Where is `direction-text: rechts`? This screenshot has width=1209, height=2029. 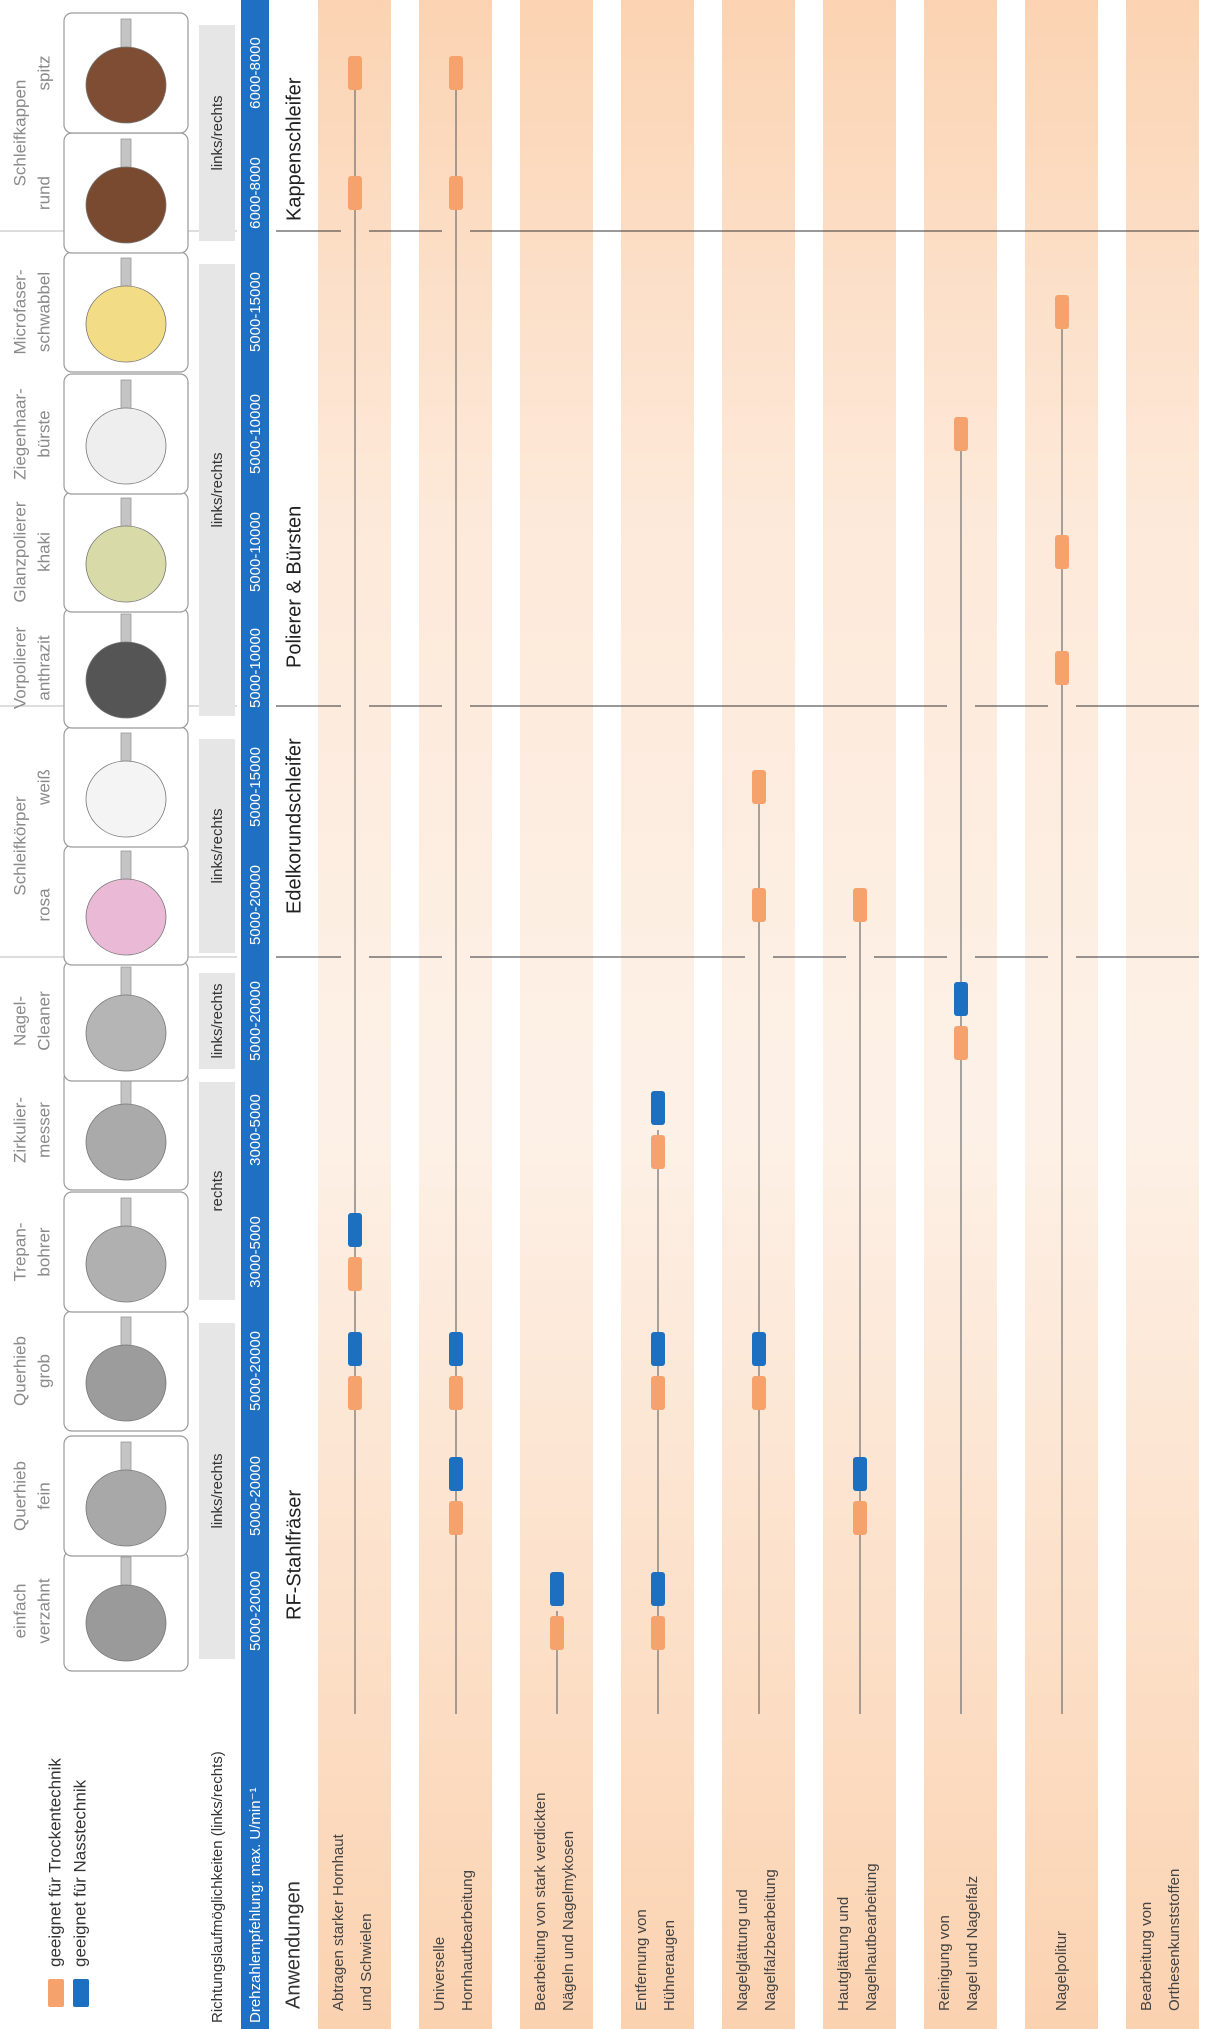
direction-text: rechts is located at coordinates (217, 1191).